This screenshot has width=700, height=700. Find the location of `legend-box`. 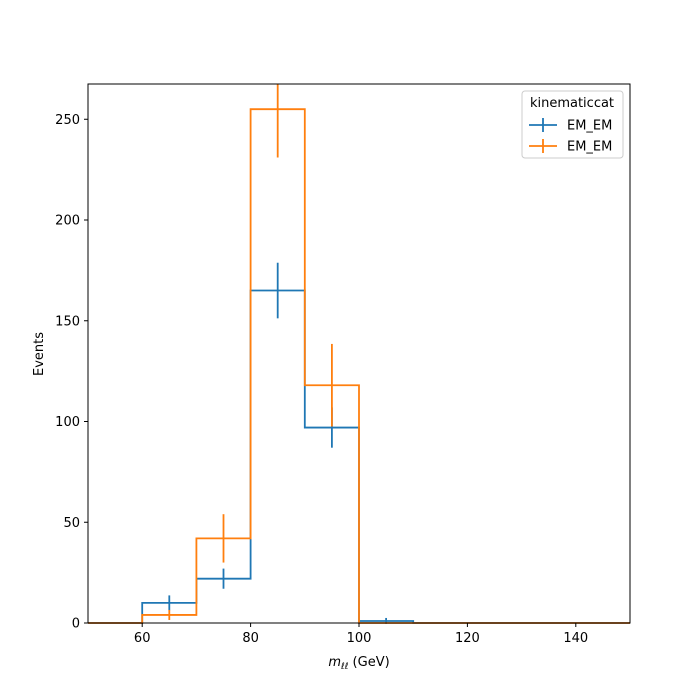

legend-box is located at coordinates (572, 124).